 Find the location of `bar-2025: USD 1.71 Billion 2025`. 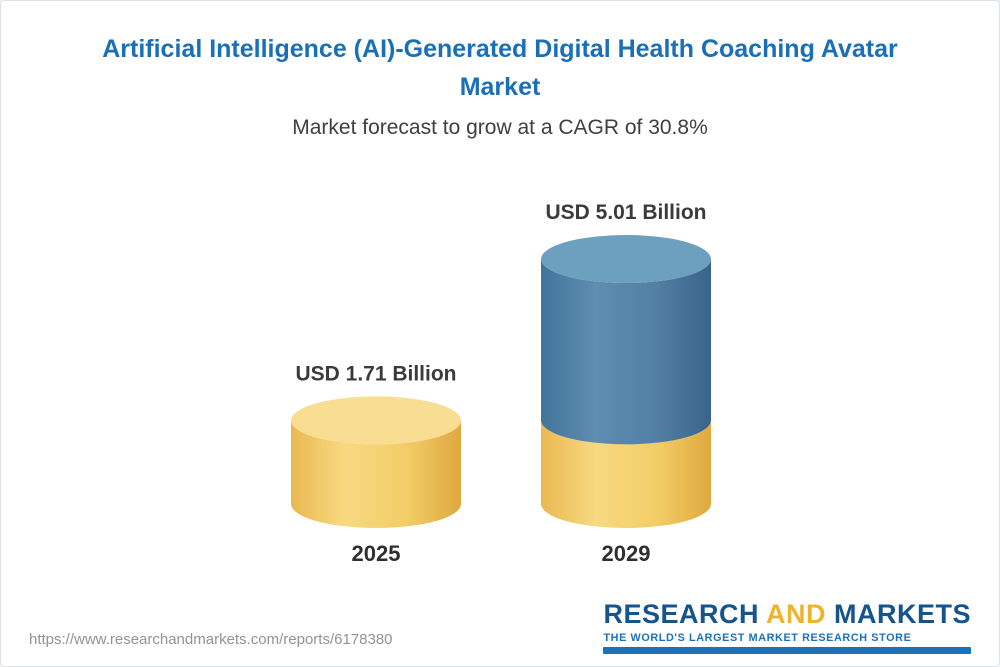

bar-2025: USD 1.71 Billion 2025 is located at coordinates (376, 464).